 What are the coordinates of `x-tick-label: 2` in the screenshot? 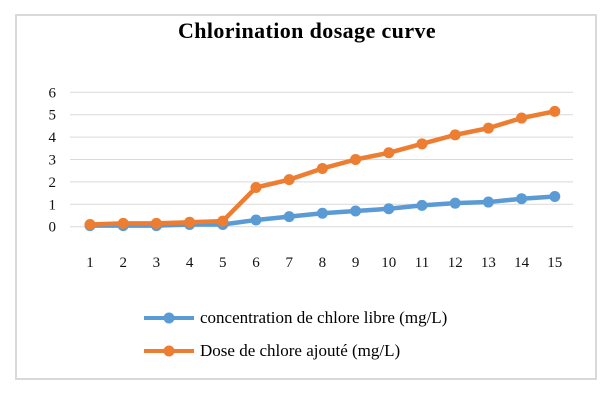 It's located at (123, 263).